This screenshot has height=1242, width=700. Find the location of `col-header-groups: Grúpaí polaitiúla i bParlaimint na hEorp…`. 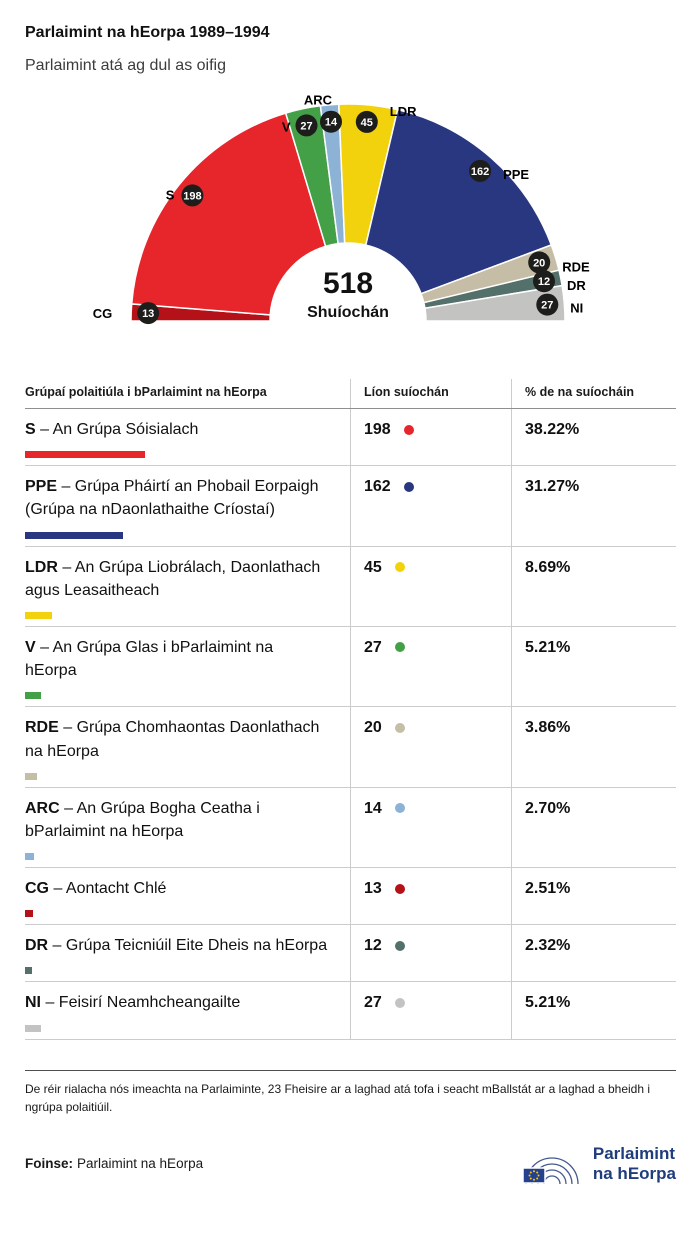

col-header-groups: Grúpaí polaitiúla i bParlaimint na hEorp… is located at coordinates (188, 393).